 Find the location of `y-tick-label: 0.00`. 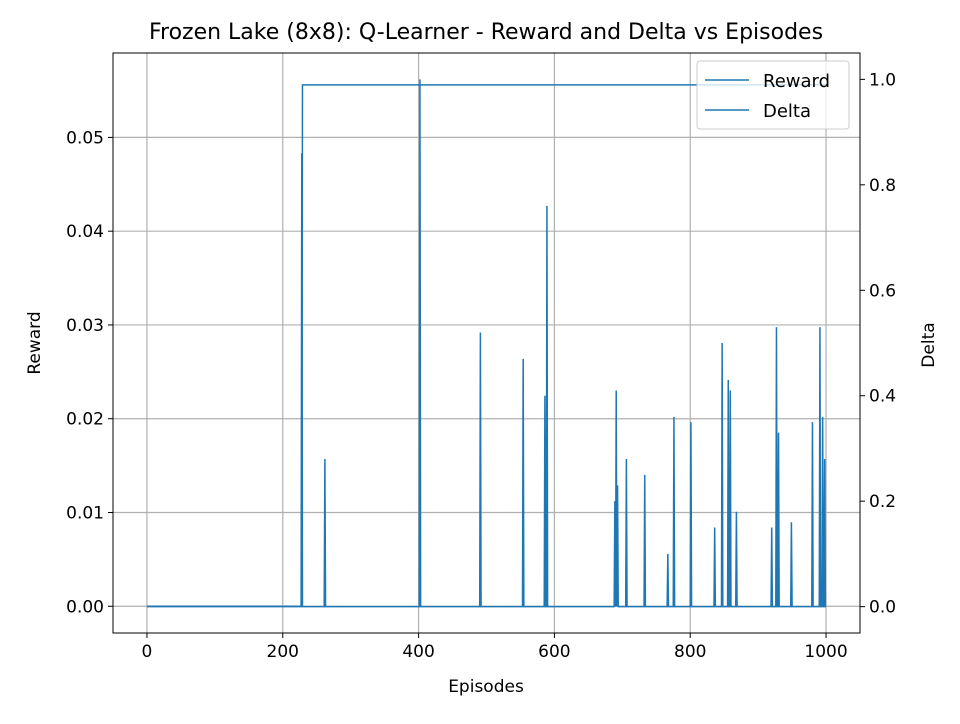

y-tick-label: 0.00 is located at coordinates (85, 607).